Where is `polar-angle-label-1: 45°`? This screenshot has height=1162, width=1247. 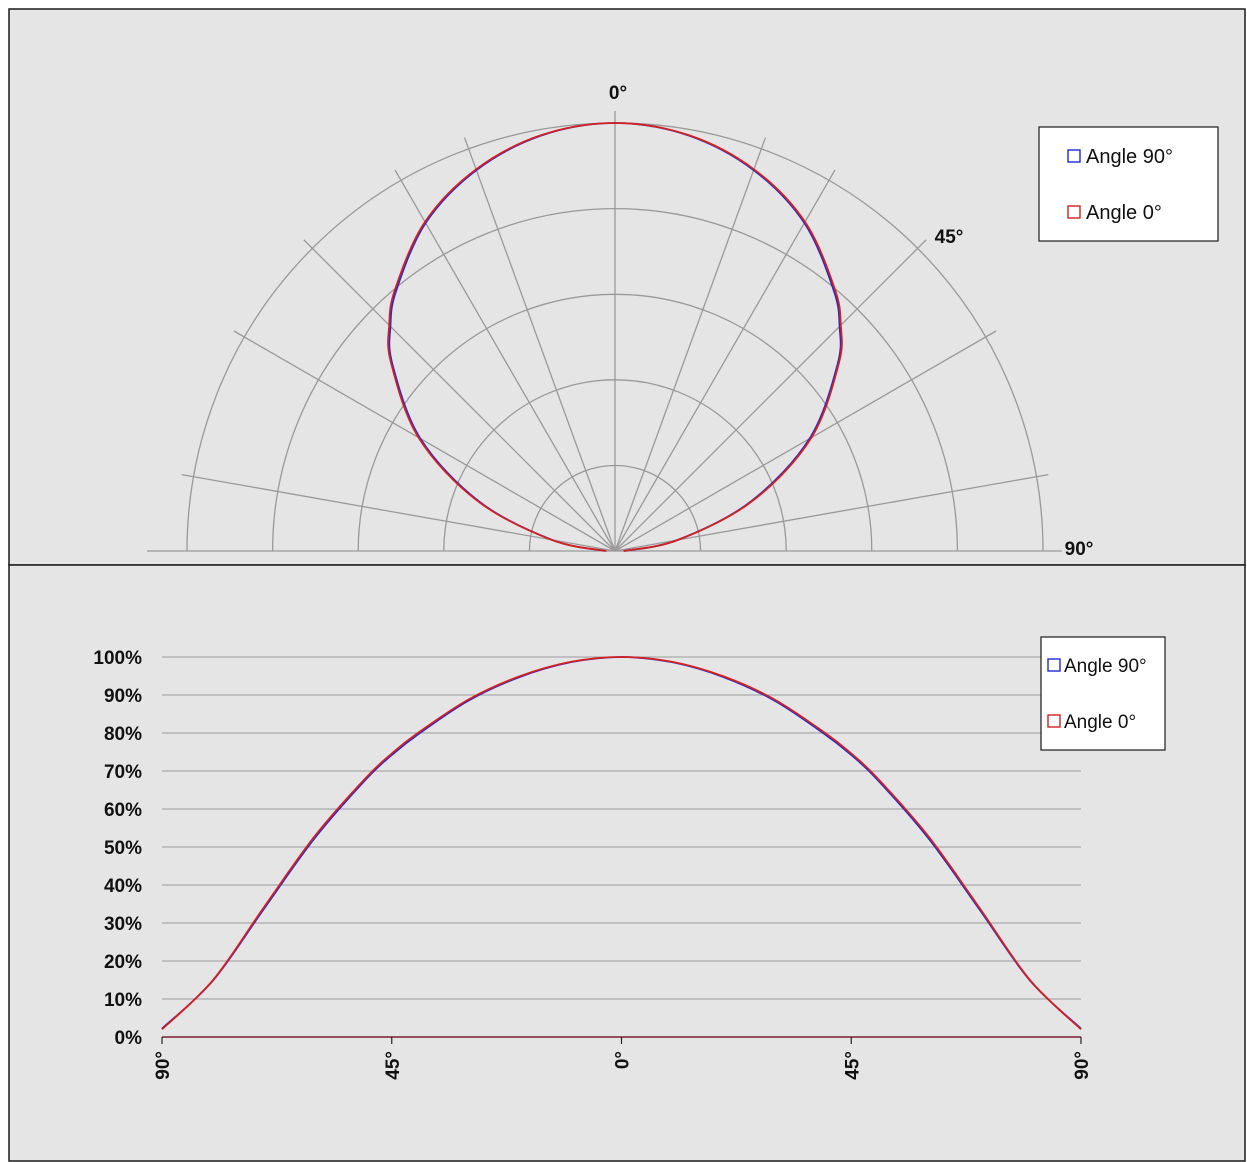
polar-angle-label-1: 45° is located at coordinates (949, 237).